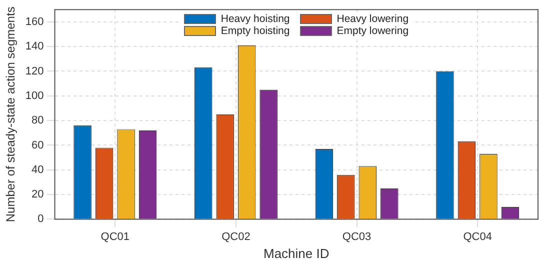  What do you see at coordinates (372, 18) in the screenshot?
I see `legend-label: Heavy lowering` at bounding box center [372, 18].